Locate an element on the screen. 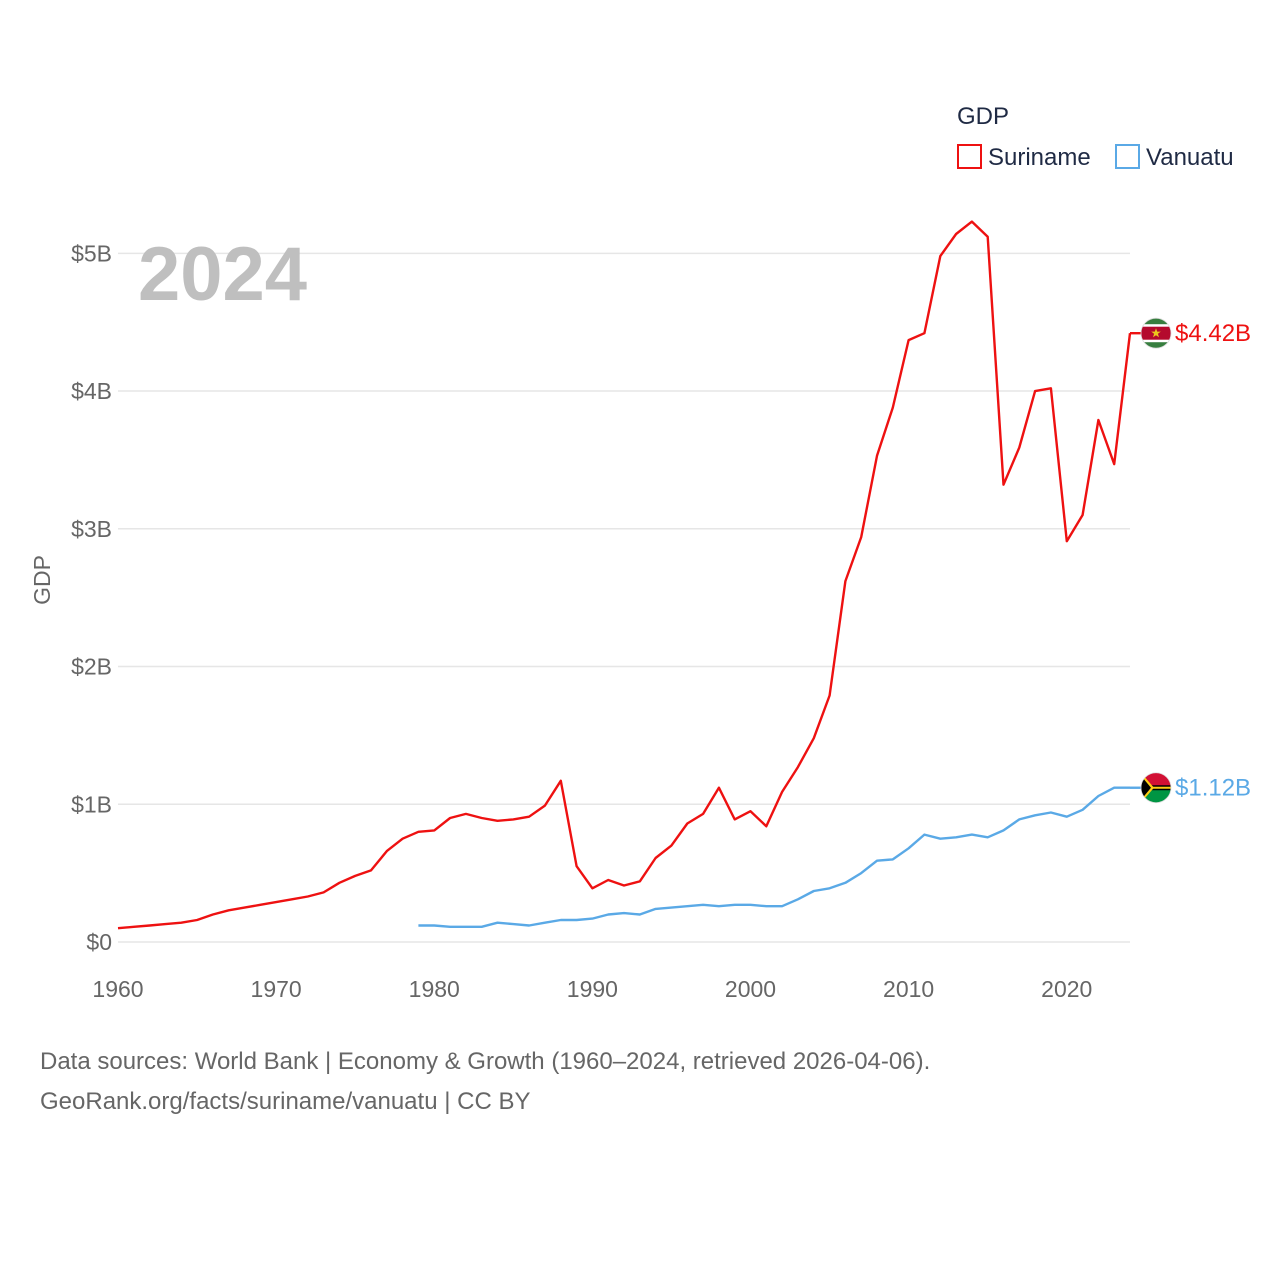 Image resolution: width=1280 pixels, height=1280 pixels. x-axis-ticks: 1960 1970 1980 1990 2000 2010 2020 is located at coordinates (592, 989).